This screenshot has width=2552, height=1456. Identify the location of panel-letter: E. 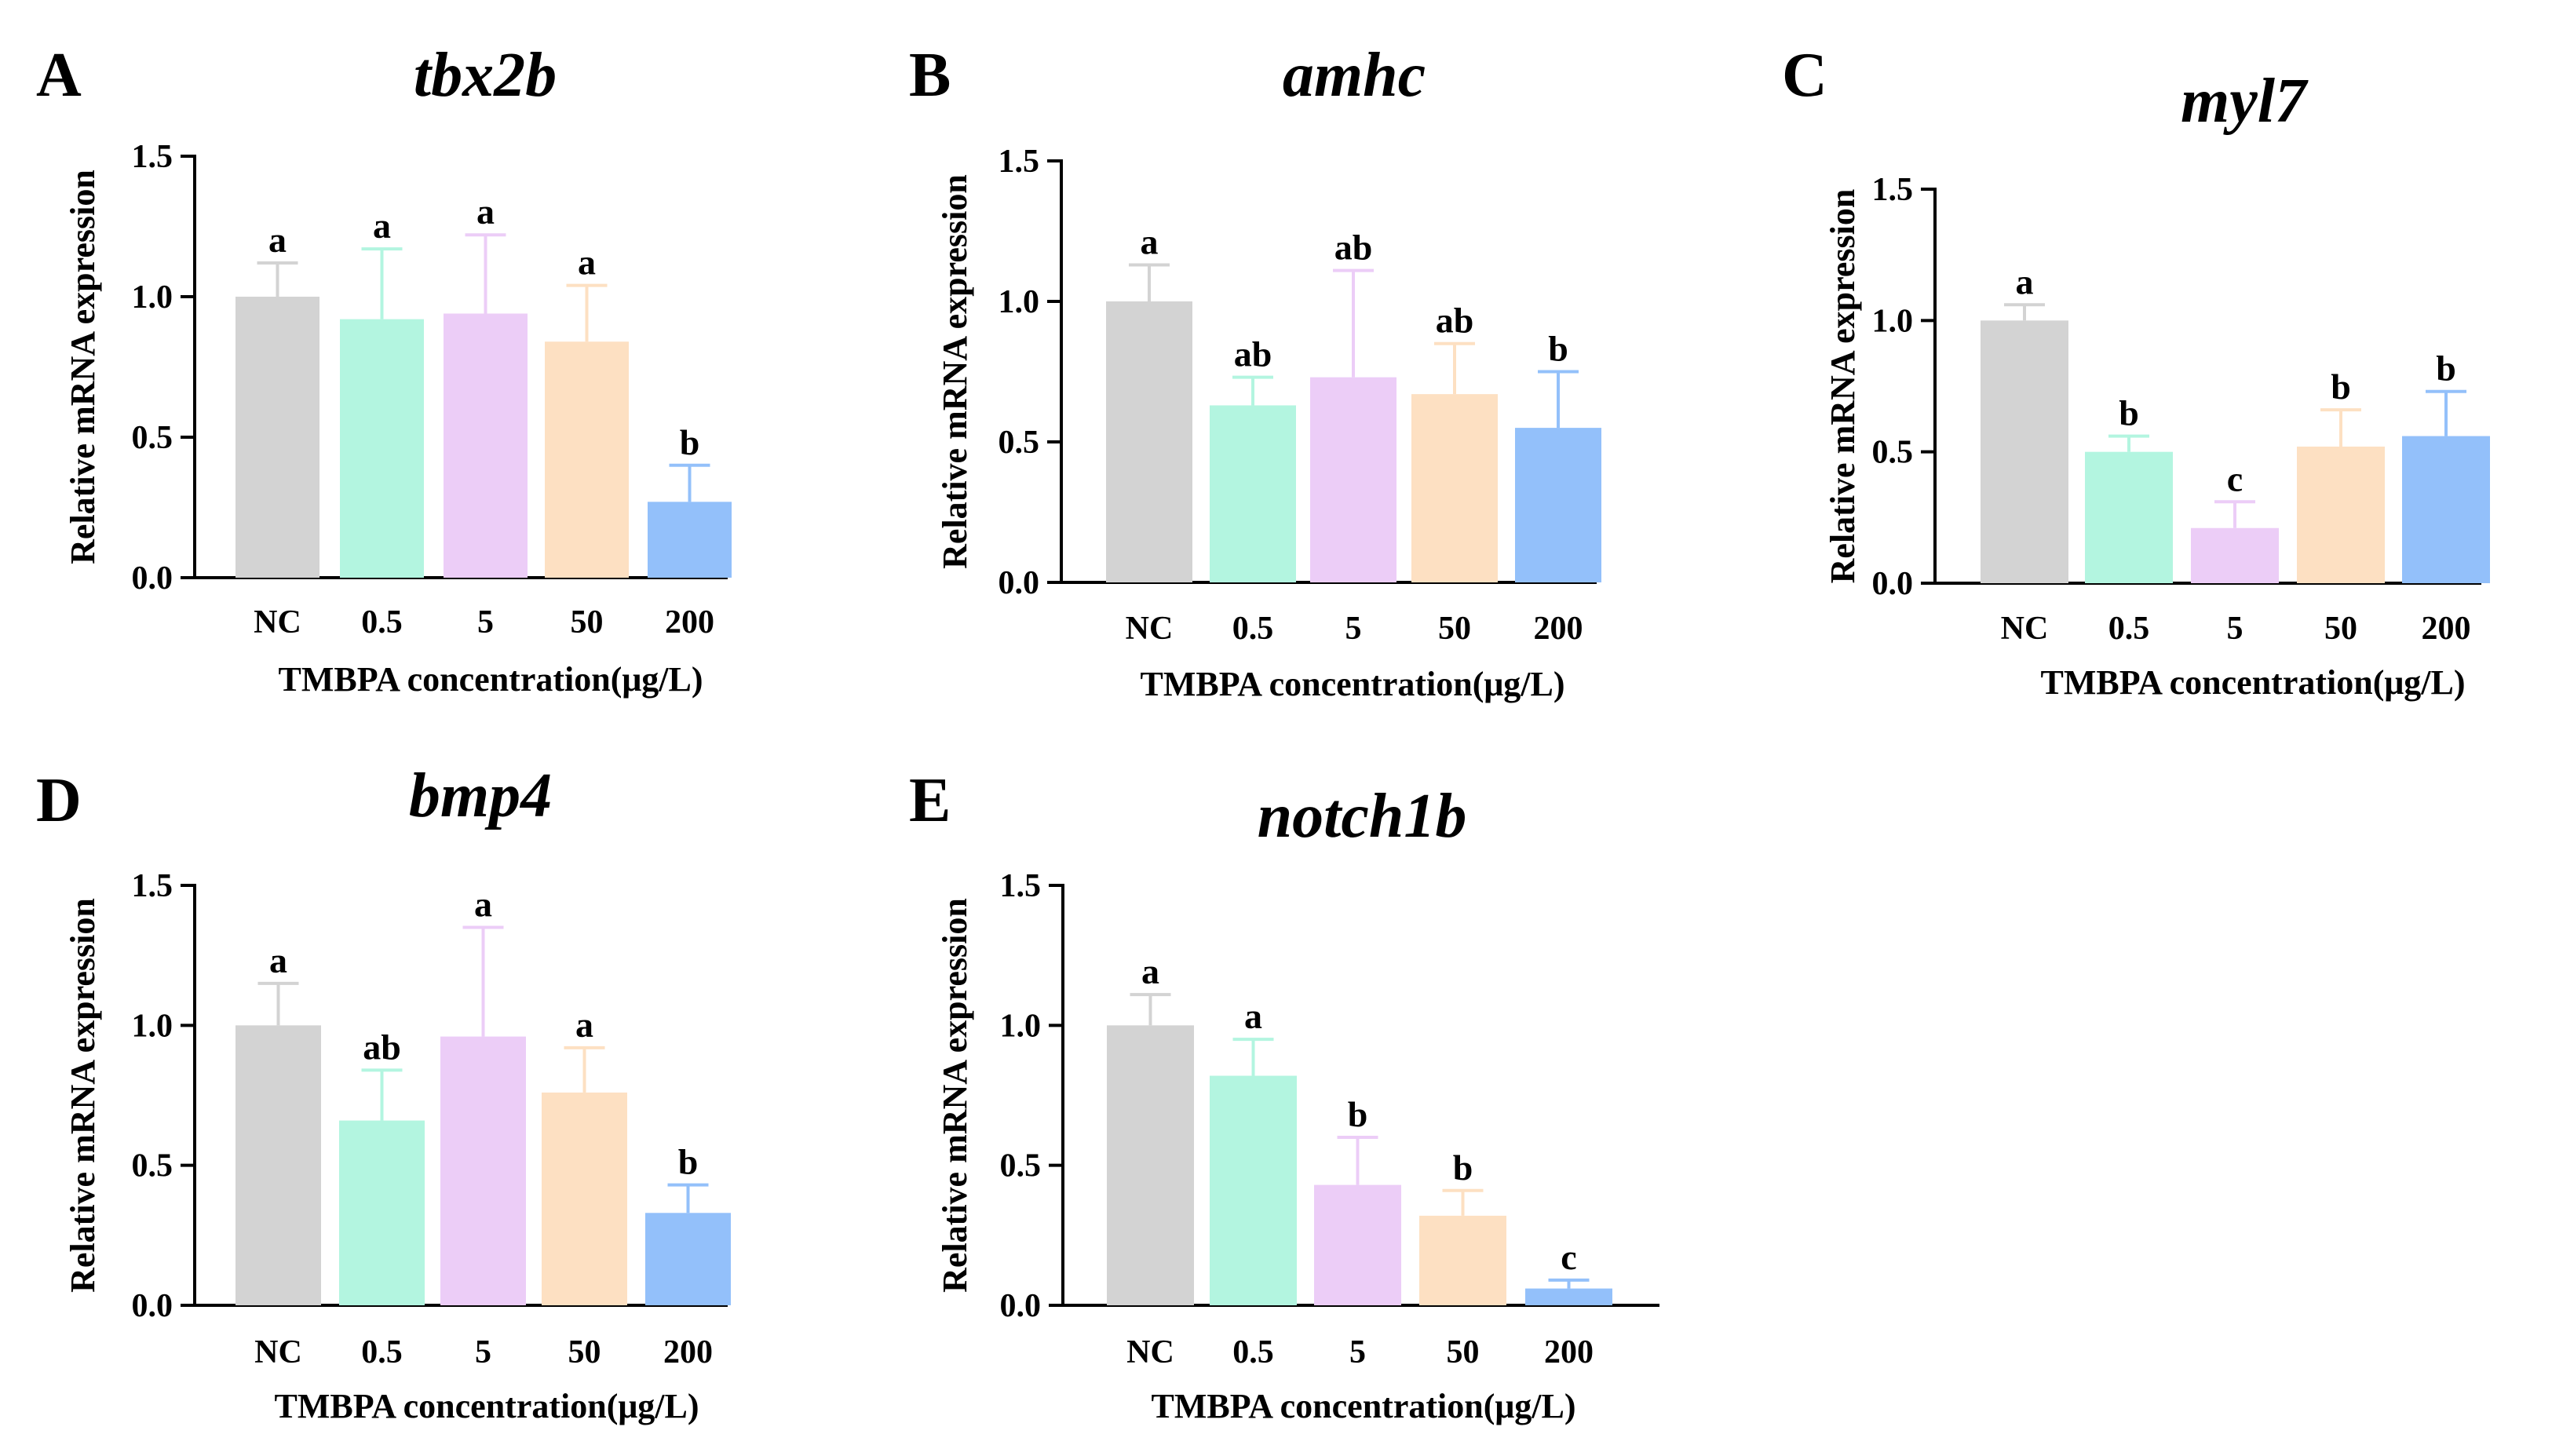
(930, 800).